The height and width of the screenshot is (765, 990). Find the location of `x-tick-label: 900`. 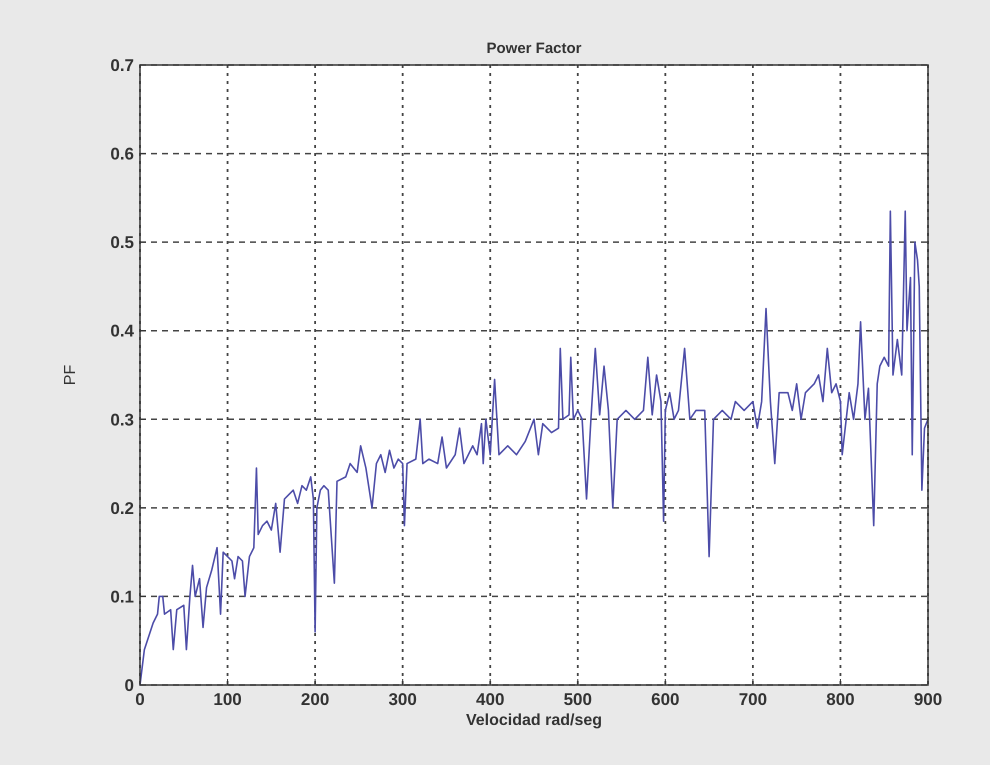

x-tick-label: 900 is located at coordinates (928, 699).